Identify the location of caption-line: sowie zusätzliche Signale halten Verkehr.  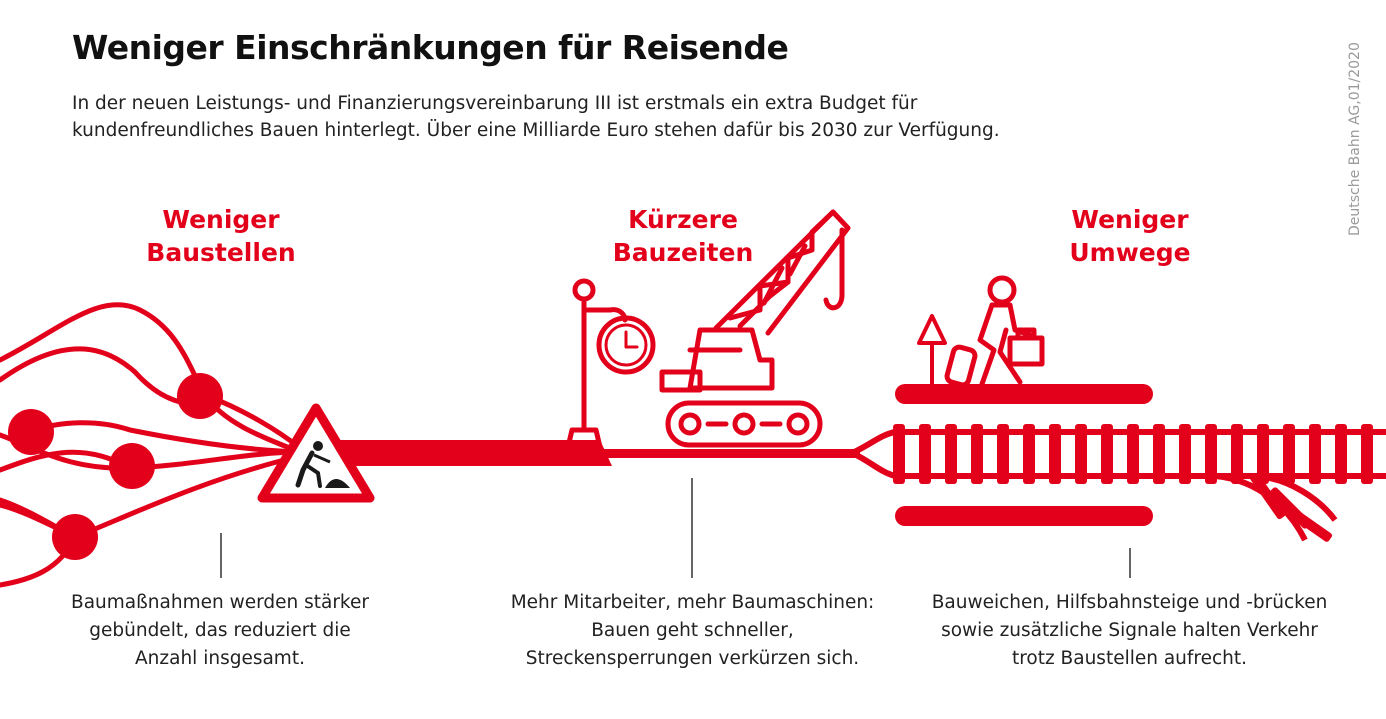
(1129, 630).